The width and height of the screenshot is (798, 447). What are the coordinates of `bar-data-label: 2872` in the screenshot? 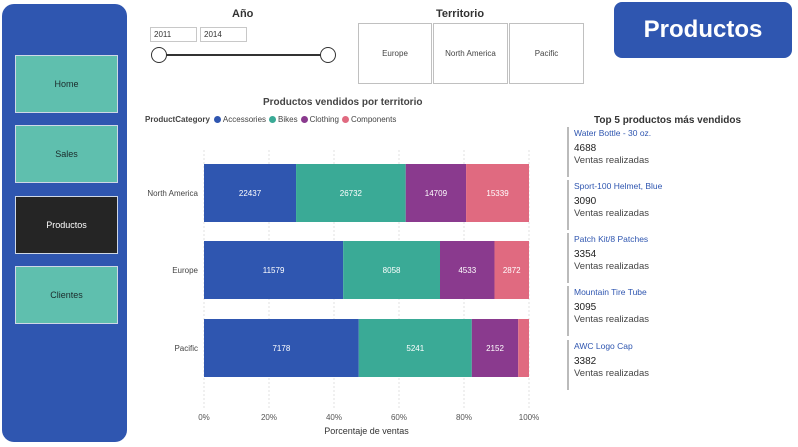 It's located at (512, 270).